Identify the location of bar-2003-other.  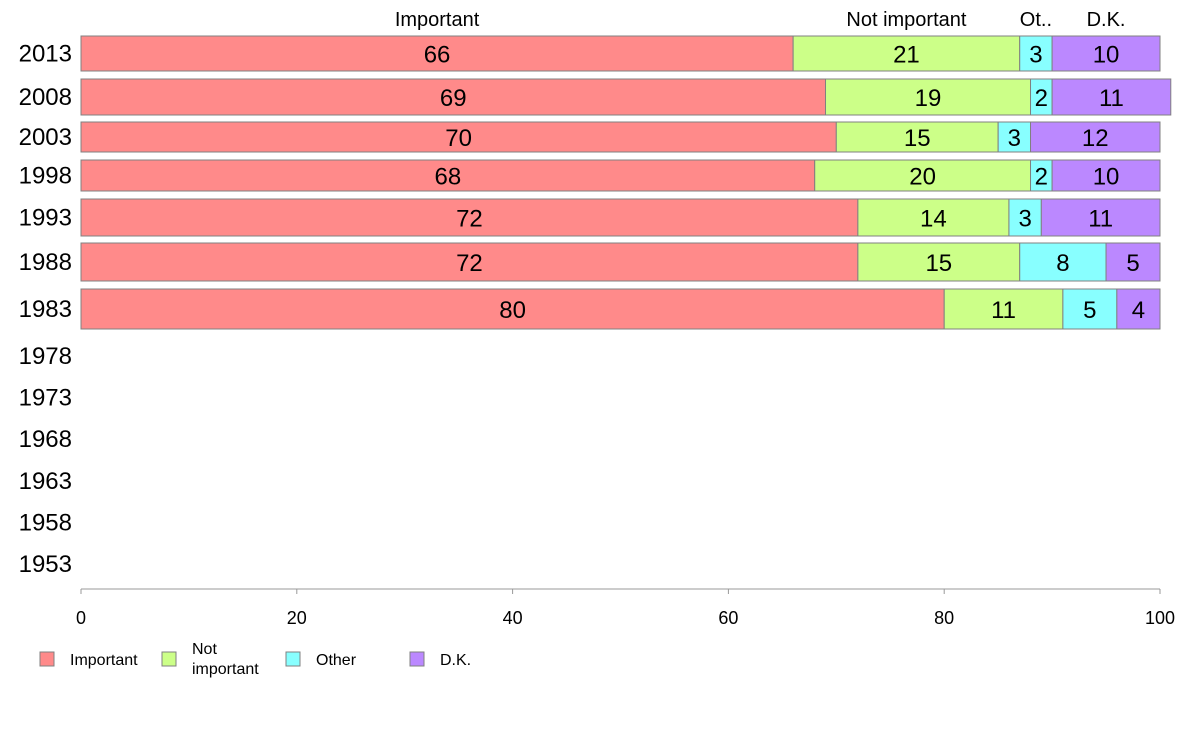
(1014, 137).